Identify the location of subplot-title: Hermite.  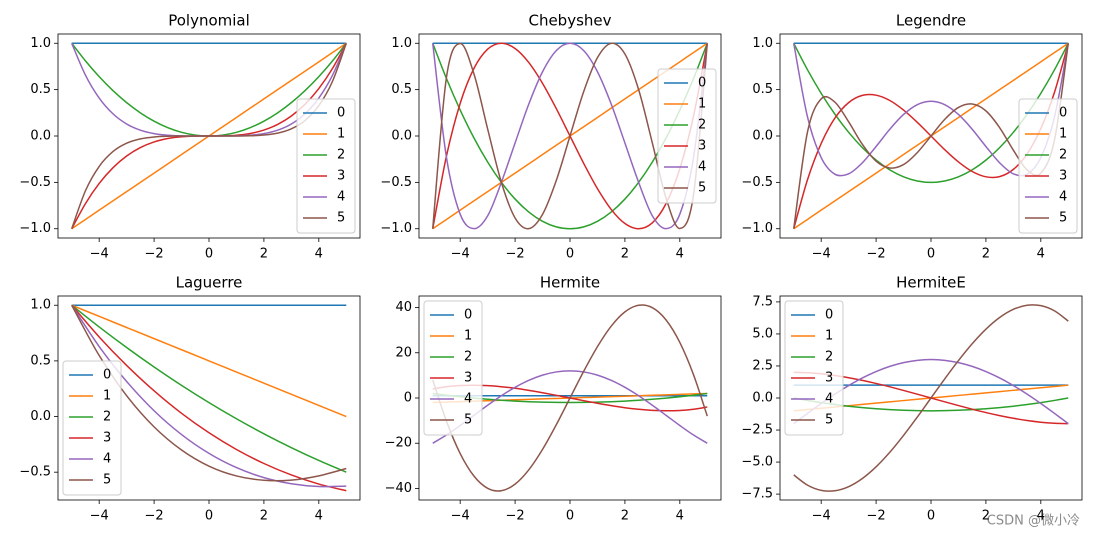
(570, 283).